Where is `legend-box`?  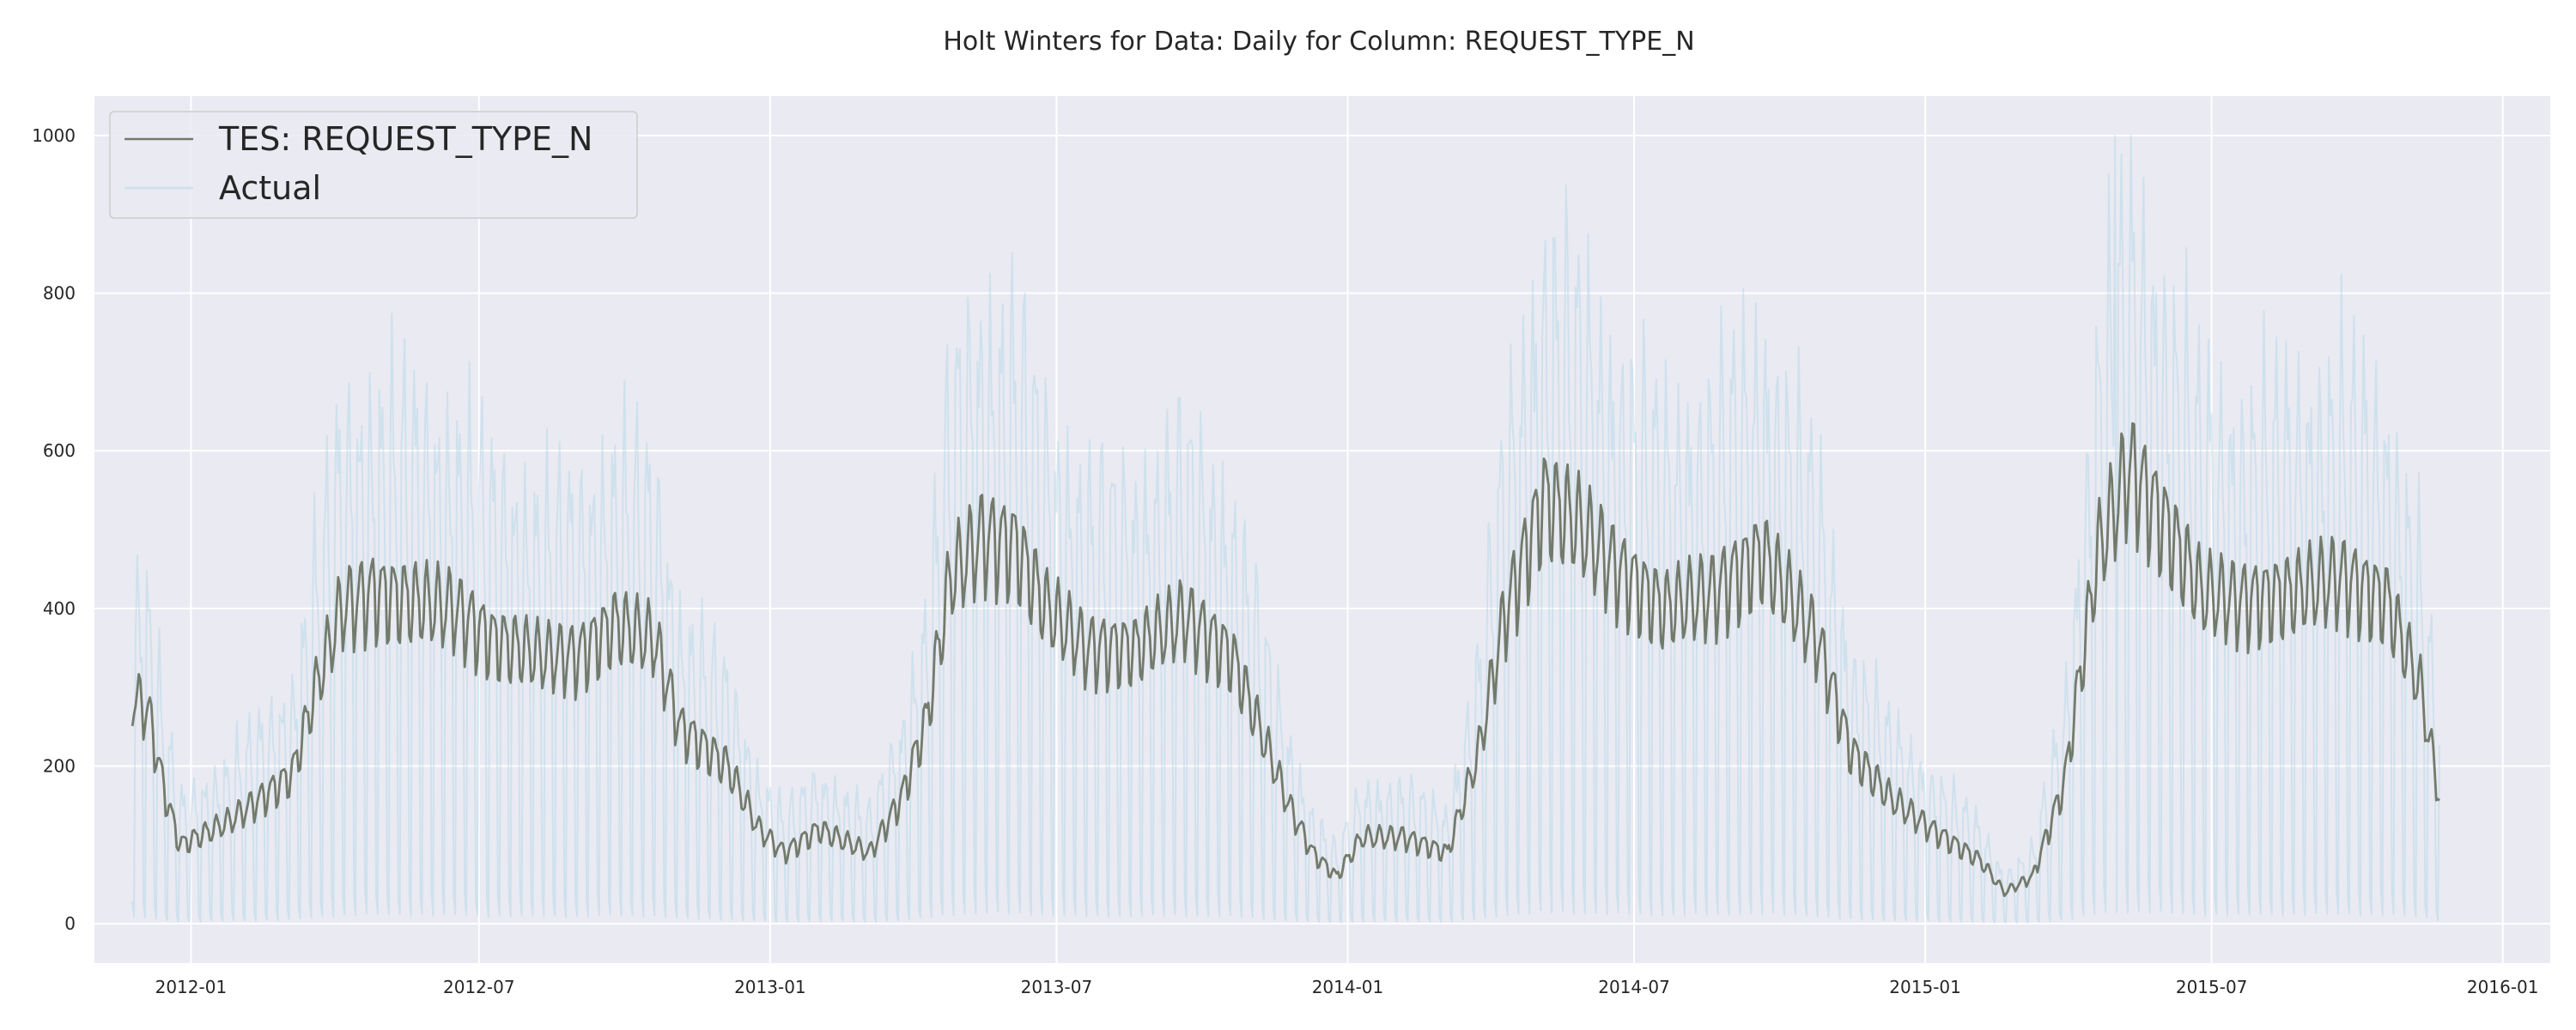 legend-box is located at coordinates (374, 165).